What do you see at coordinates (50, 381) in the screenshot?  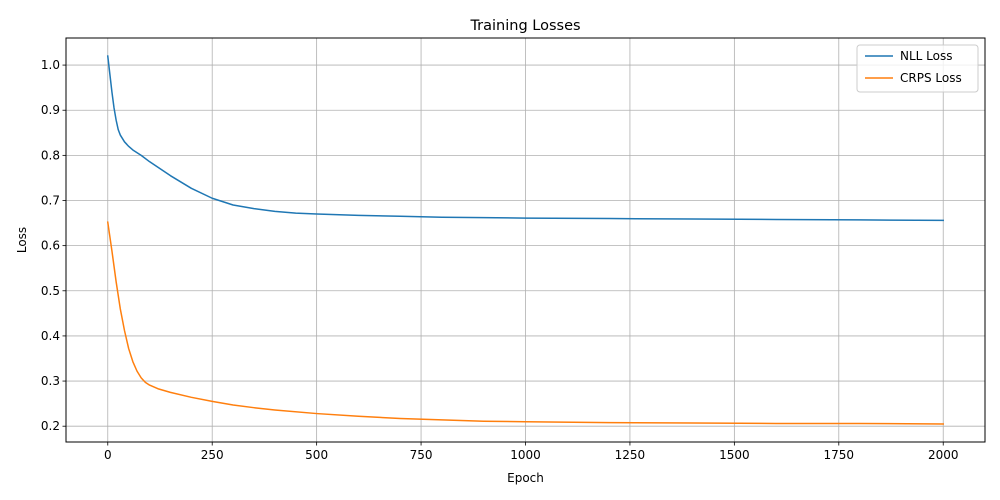 I see `y-tick-label: 0.3` at bounding box center [50, 381].